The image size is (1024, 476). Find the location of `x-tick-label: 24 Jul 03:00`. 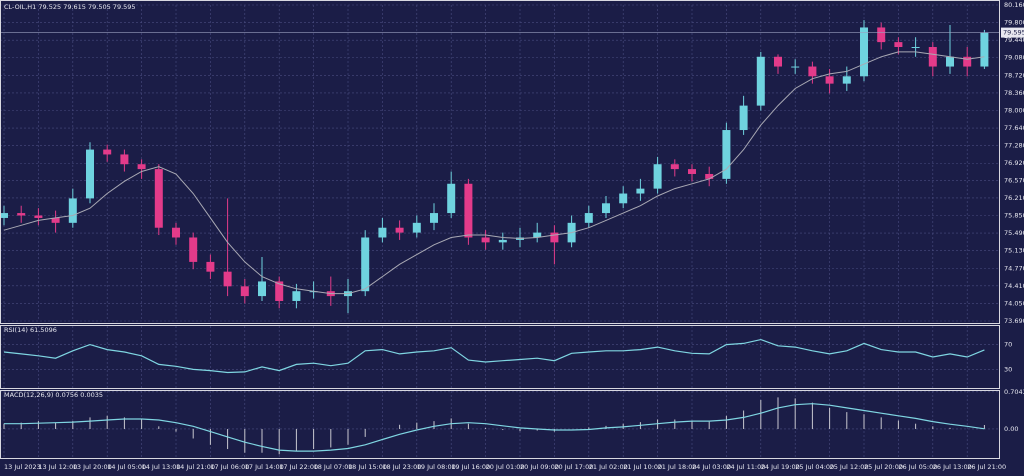

x-tick-label: 24 Jul 03:00 is located at coordinates (711, 467).